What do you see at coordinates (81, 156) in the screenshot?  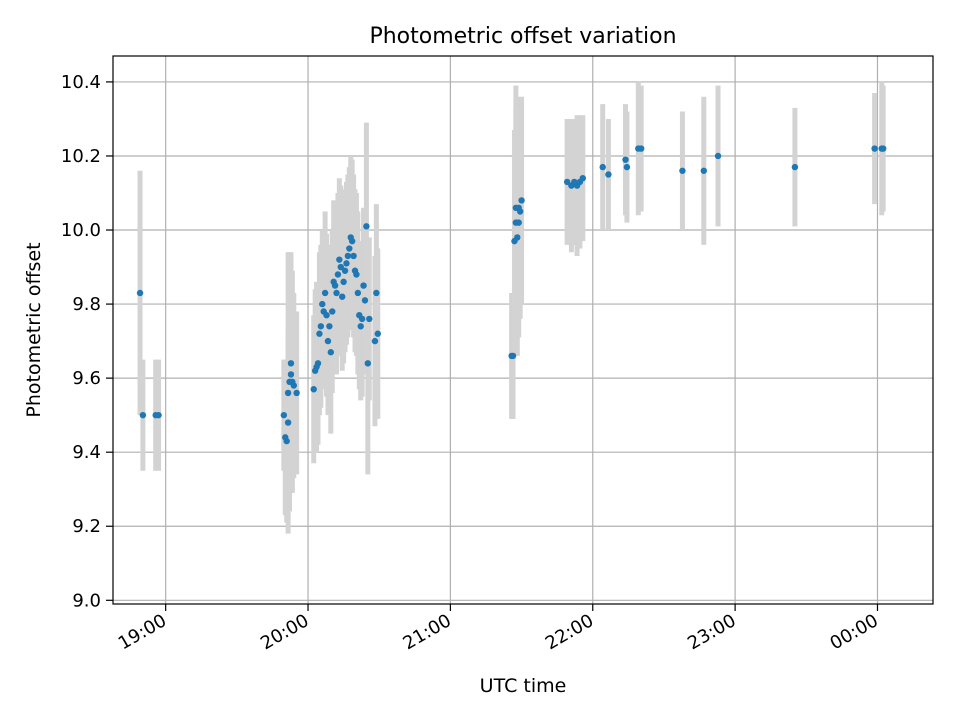 I see `y-tick-label: 10.2` at bounding box center [81, 156].